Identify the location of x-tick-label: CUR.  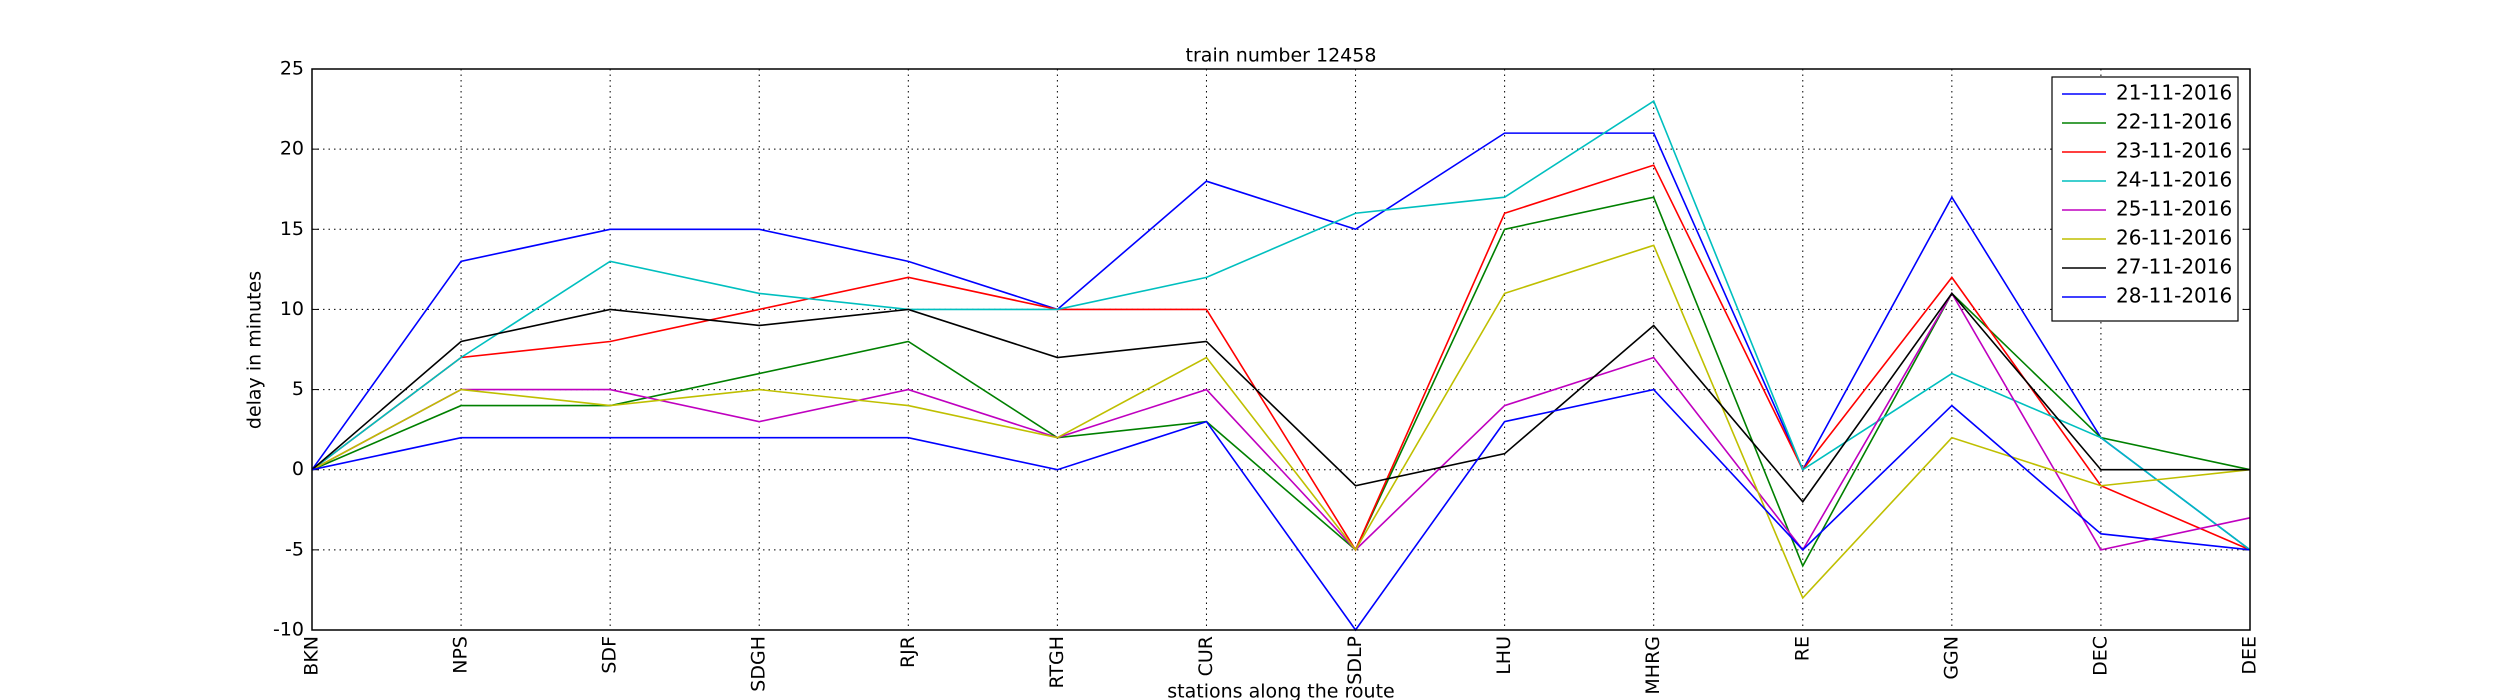
(1206, 656).